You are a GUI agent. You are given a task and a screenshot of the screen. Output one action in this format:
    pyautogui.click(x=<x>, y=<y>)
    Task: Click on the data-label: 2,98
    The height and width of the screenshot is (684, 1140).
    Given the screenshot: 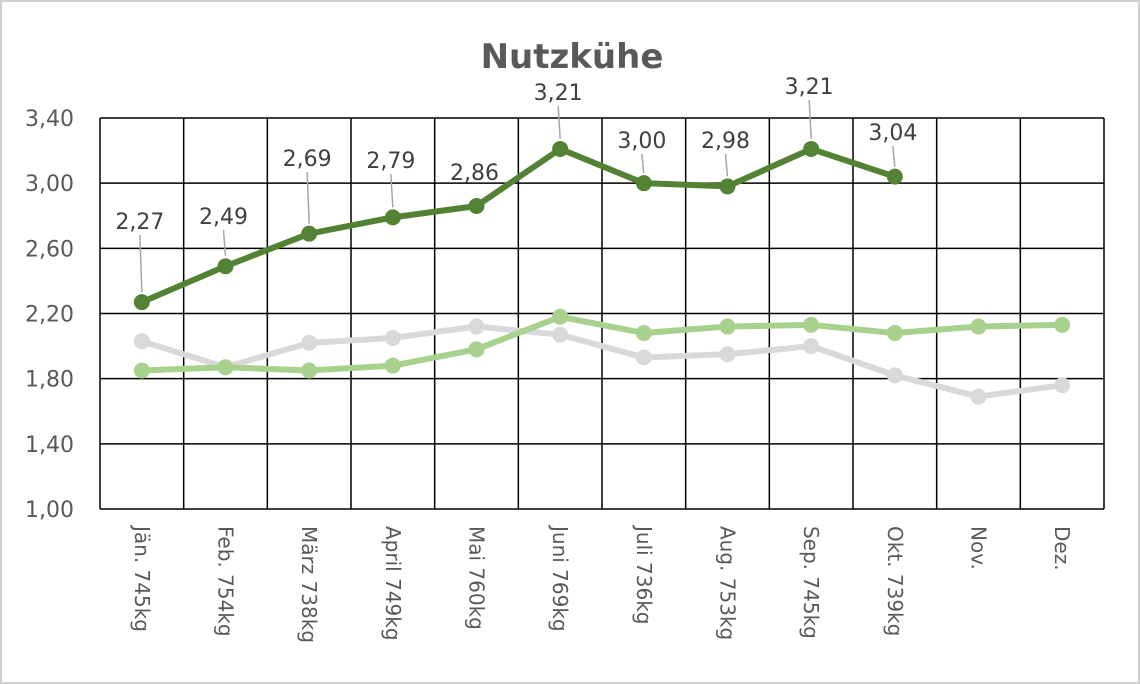 What is the action you would take?
    pyautogui.click(x=725, y=141)
    